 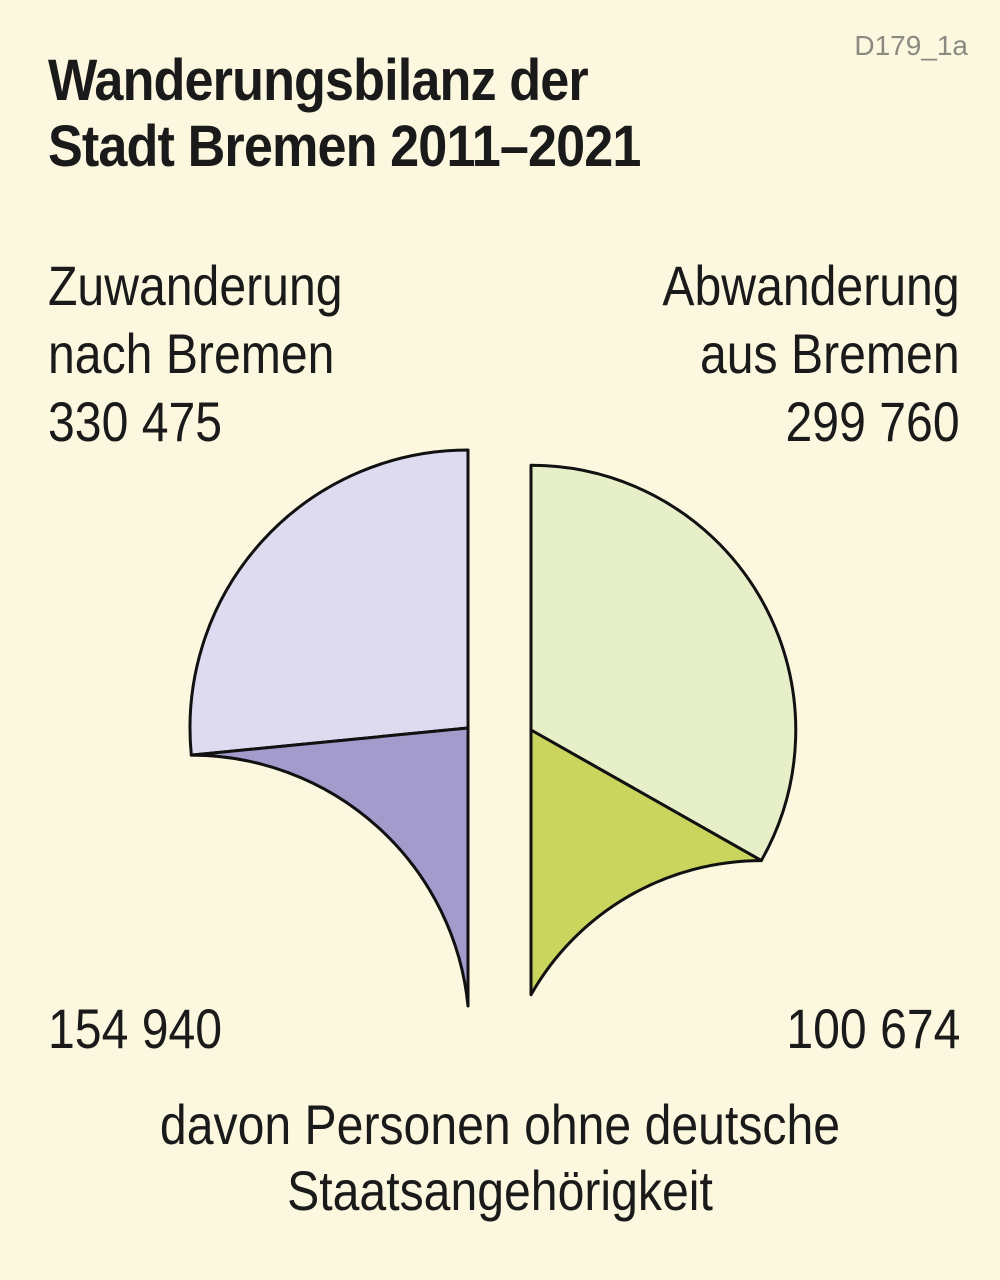 What do you see at coordinates (663, 663) in the screenshot?
I see `abwanderung-remaining-slice` at bounding box center [663, 663].